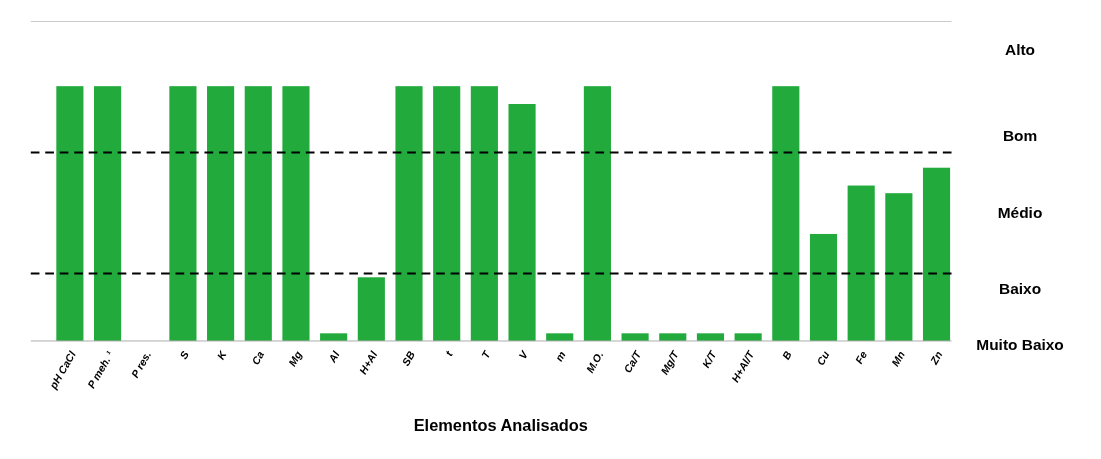 Image resolution: width=1101 pixels, height=459 pixels. I want to click on x-tick-label: T, so click(486, 354).